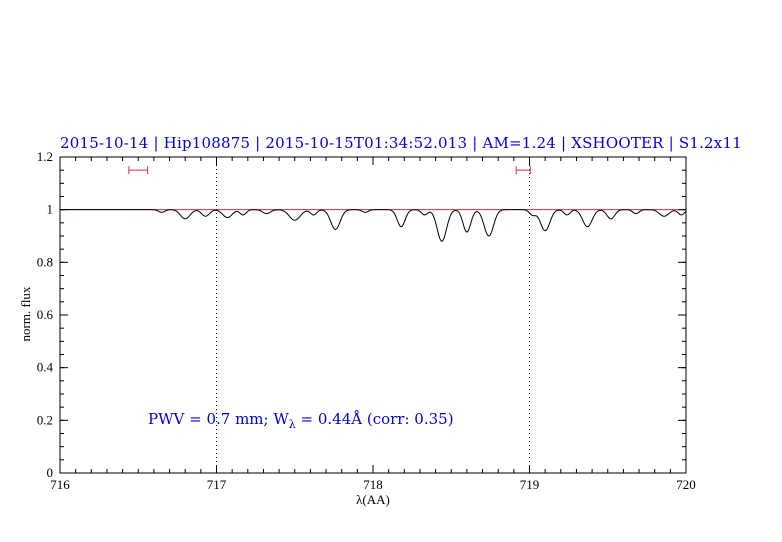 This screenshot has width=782, height=542. I want to click on pwv-annotation-lambda-subscript: λ, so click(292, 424).